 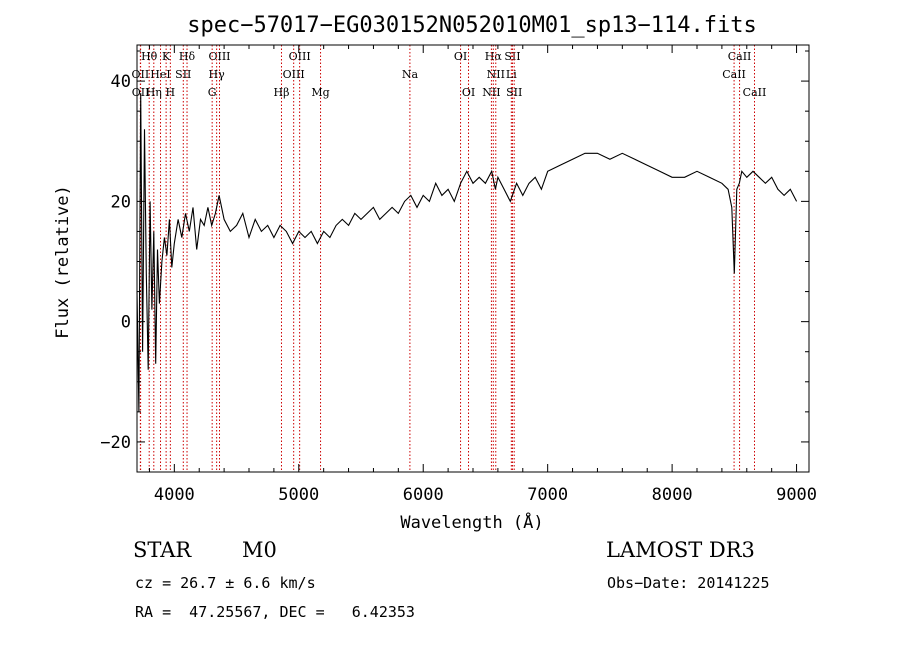 What do you see at coordinates (796, 495) in the screenshot?
I see `x-tick-label: 9000` at bounding box center [796, 495].